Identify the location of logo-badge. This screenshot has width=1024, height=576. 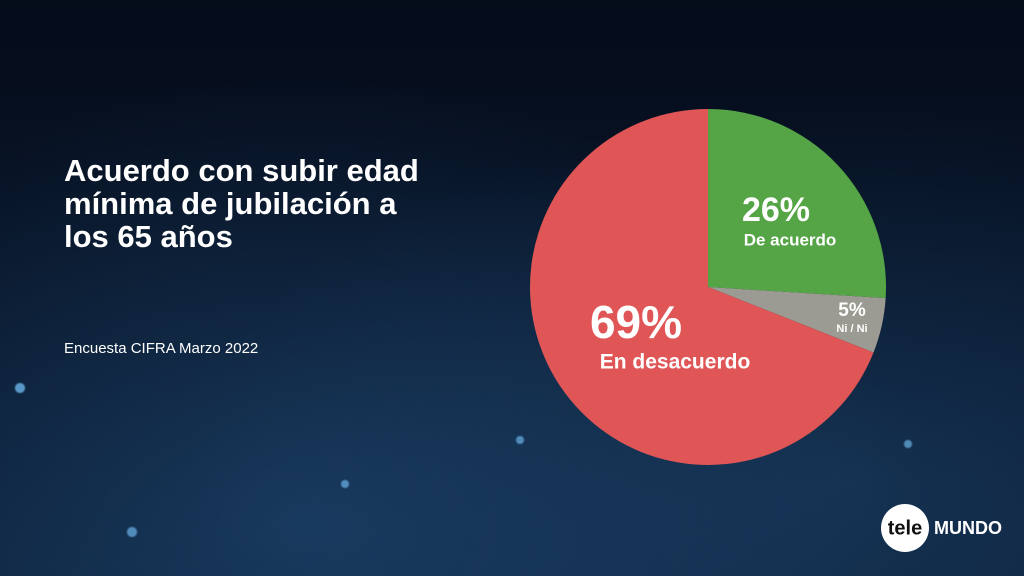
(905, 528).